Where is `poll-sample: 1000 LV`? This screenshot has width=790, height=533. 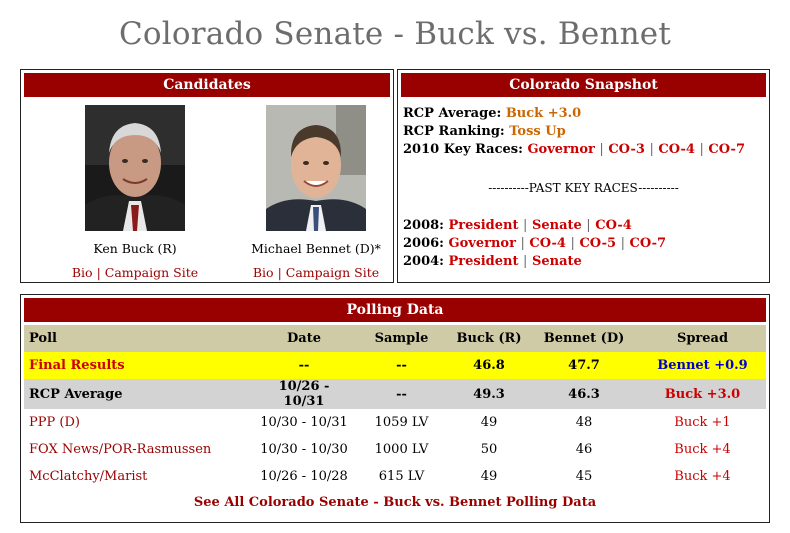
poll-sample: 1000 LV is located at coordinates (401, 449).